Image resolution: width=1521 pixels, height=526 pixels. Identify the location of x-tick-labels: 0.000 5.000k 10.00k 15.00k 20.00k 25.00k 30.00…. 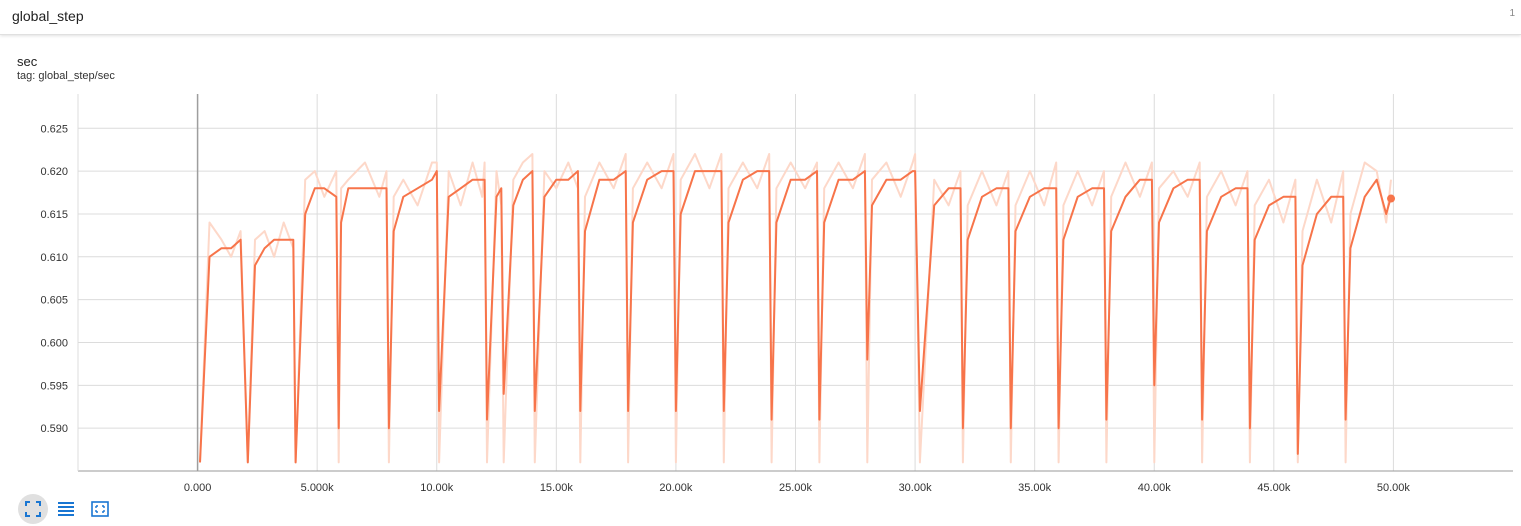
(797, 488).